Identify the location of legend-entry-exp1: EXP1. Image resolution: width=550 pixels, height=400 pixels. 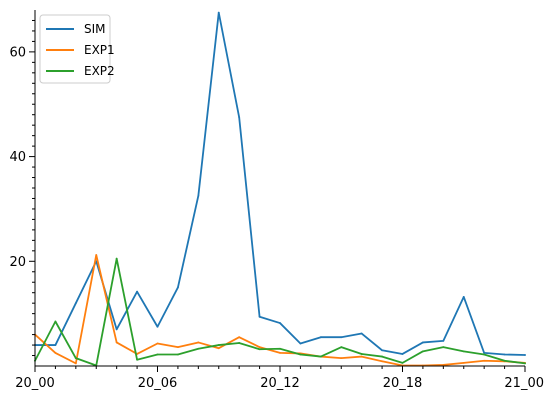
(80, 50).